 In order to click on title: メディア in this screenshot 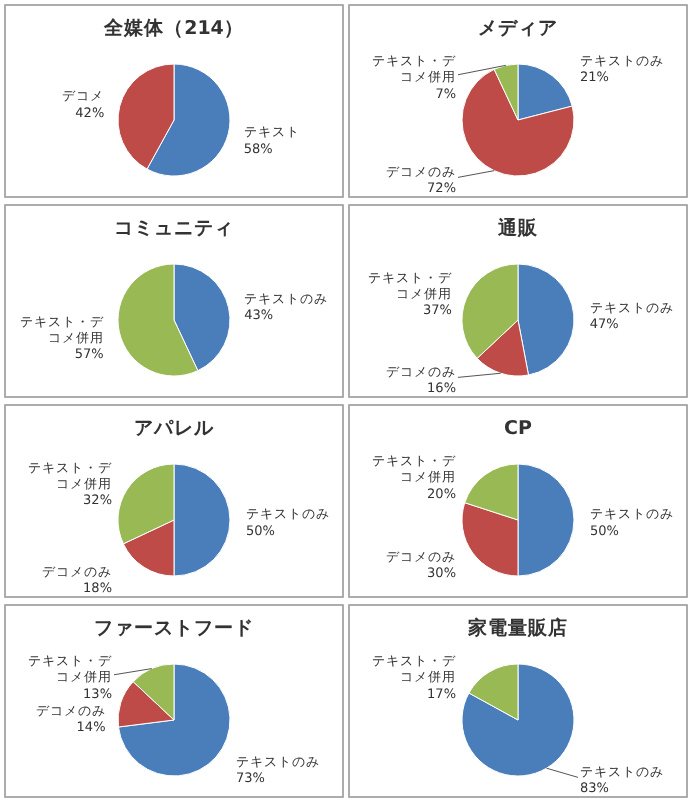, I will do `click(518, 29)`.